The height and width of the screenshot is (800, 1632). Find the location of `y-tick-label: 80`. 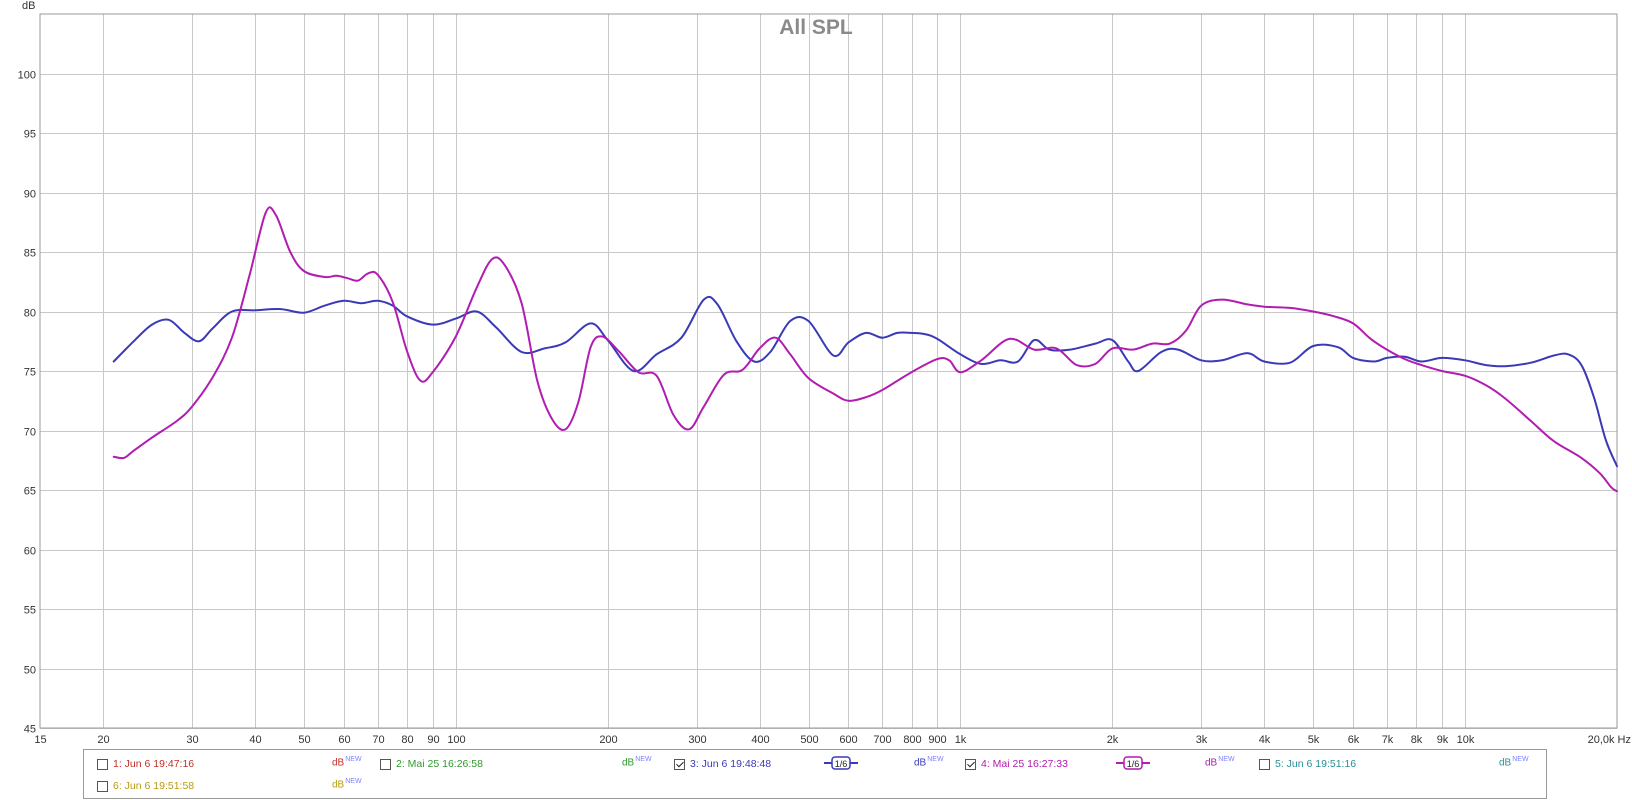

y-tick-label: 80 is located at coordinates (30, 314).